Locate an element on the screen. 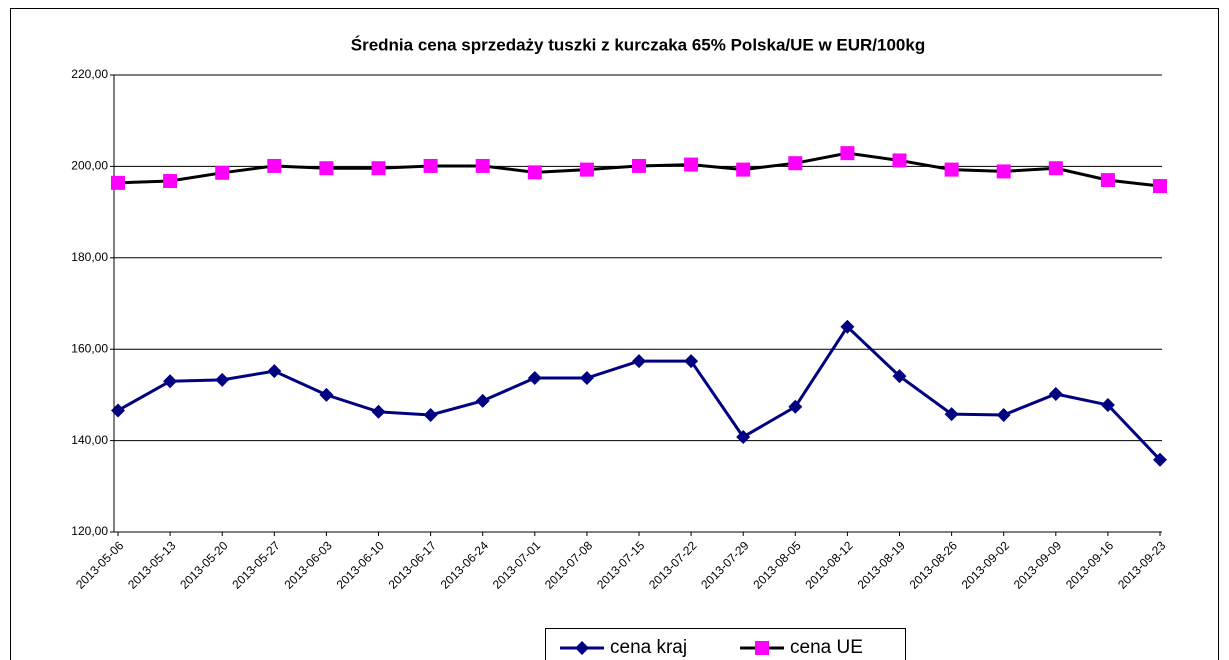  y-tick-label: 220,00 is located at coordinates (89, 74).